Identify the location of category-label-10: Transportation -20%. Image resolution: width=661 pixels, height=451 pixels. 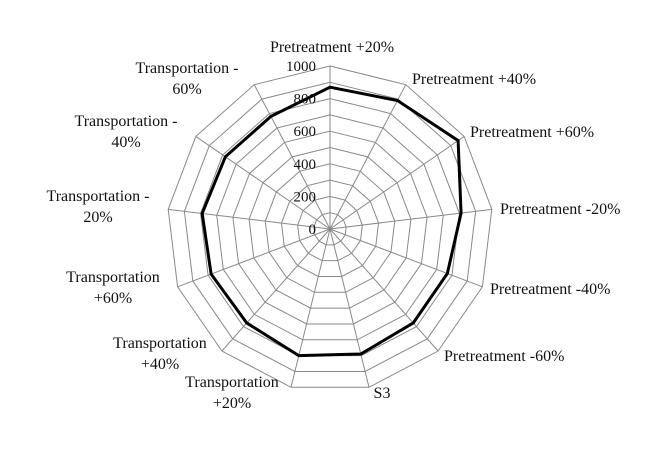
(98, 207).